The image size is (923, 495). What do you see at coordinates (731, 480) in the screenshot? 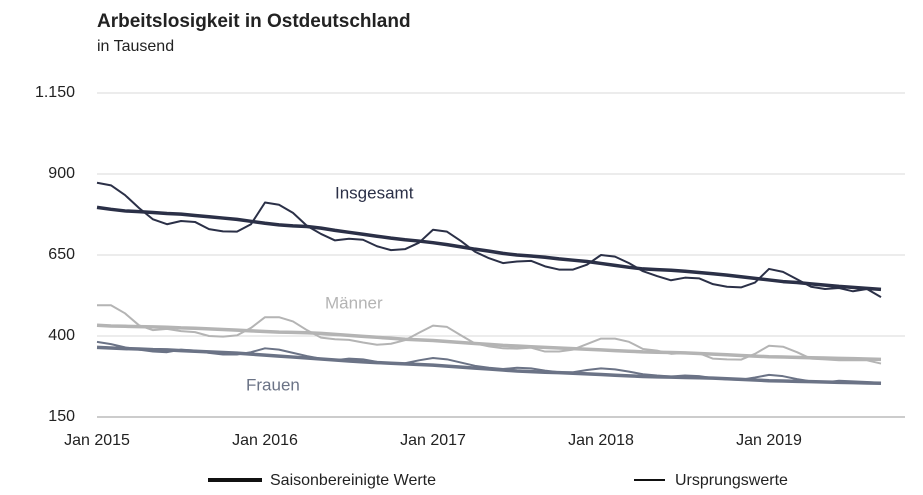
I see `legend-label: Ursprungswerte` at bounding box center [731, 480].